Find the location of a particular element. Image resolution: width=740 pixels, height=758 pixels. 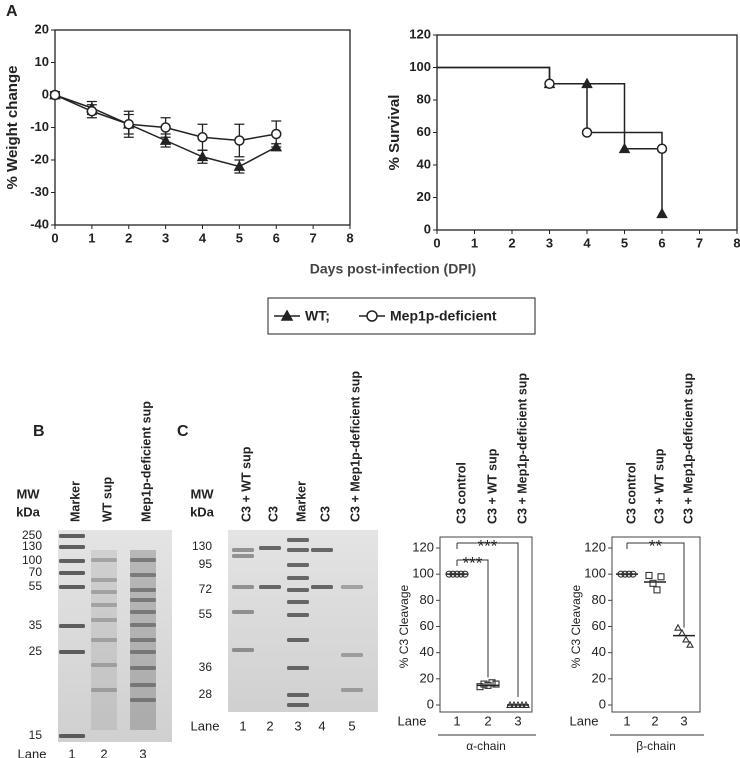

panel-label: C is located at coordinates (183, 431).